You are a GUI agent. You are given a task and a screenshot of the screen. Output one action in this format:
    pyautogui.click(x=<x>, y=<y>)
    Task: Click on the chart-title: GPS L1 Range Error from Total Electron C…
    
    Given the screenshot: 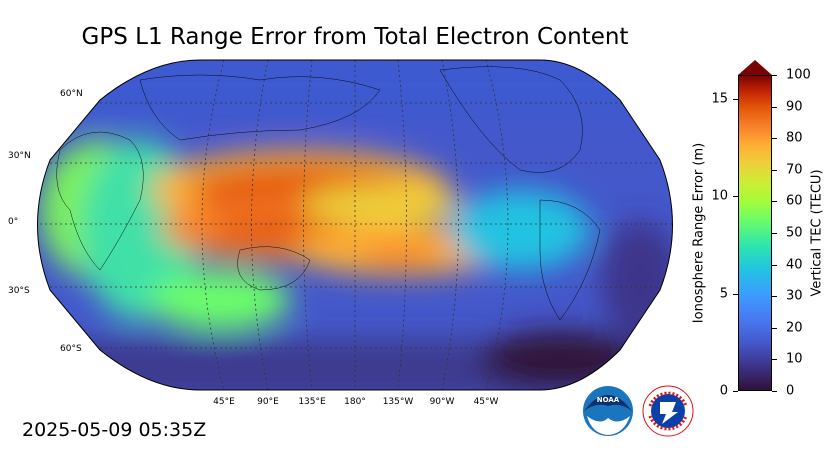 What is the action you would take?
    pyautogui.click(x=355, y=37)
    